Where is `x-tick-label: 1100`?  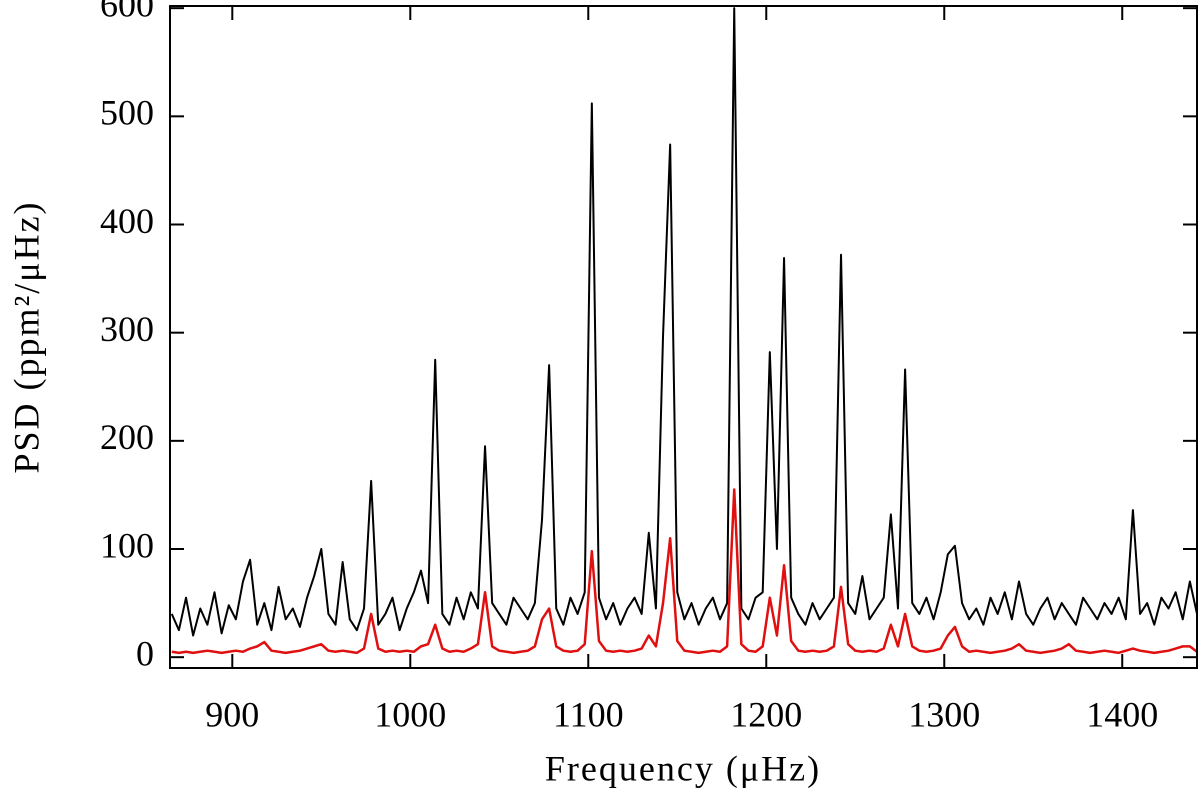
x-tick-label: 1100 is located at coordinates (588, 714).